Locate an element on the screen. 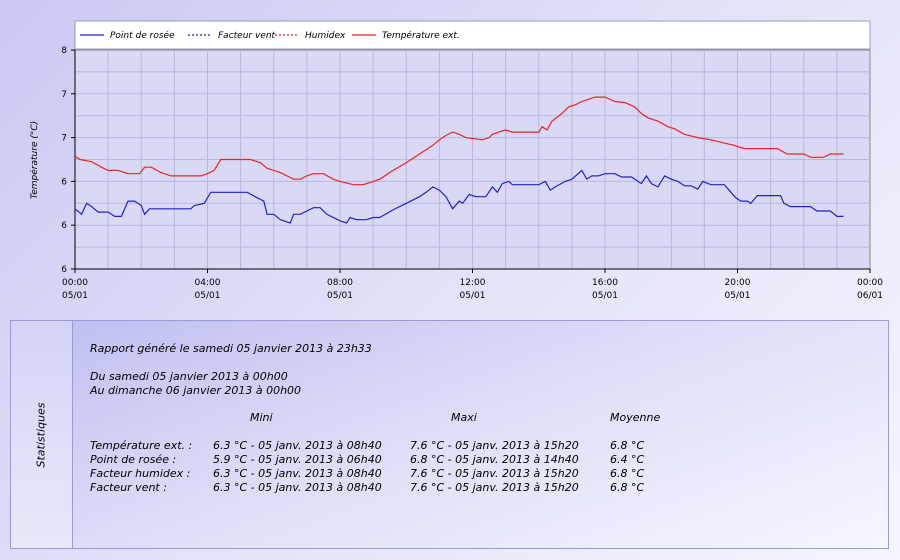  statistics-side-tab: Statistiques is located at coordinates (42, 434).